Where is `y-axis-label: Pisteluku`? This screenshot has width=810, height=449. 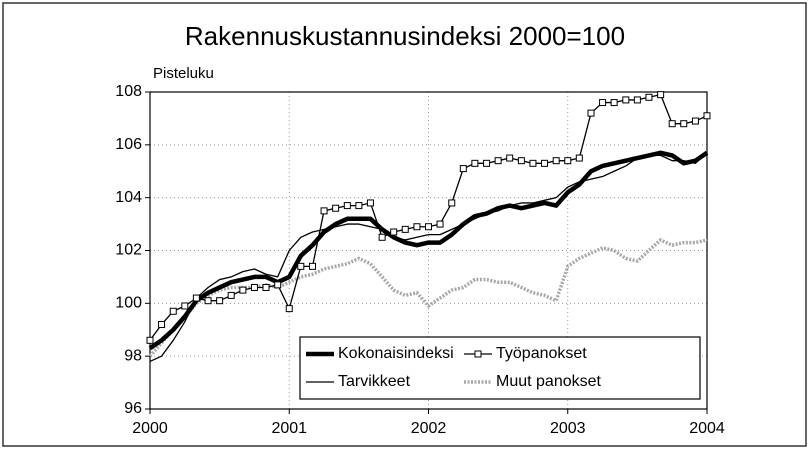
y-axis-label: Pisteluku is located at coordinates (183, 73).